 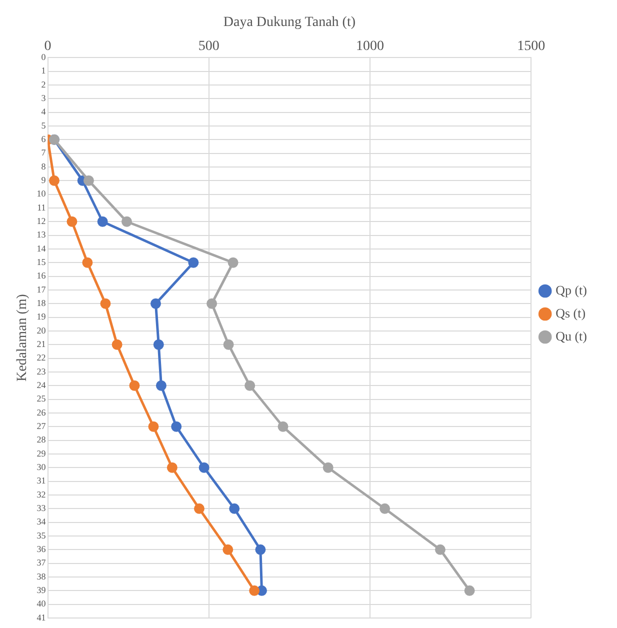 I want to click on y-tick-label: 3, so click(x=43, y=97).